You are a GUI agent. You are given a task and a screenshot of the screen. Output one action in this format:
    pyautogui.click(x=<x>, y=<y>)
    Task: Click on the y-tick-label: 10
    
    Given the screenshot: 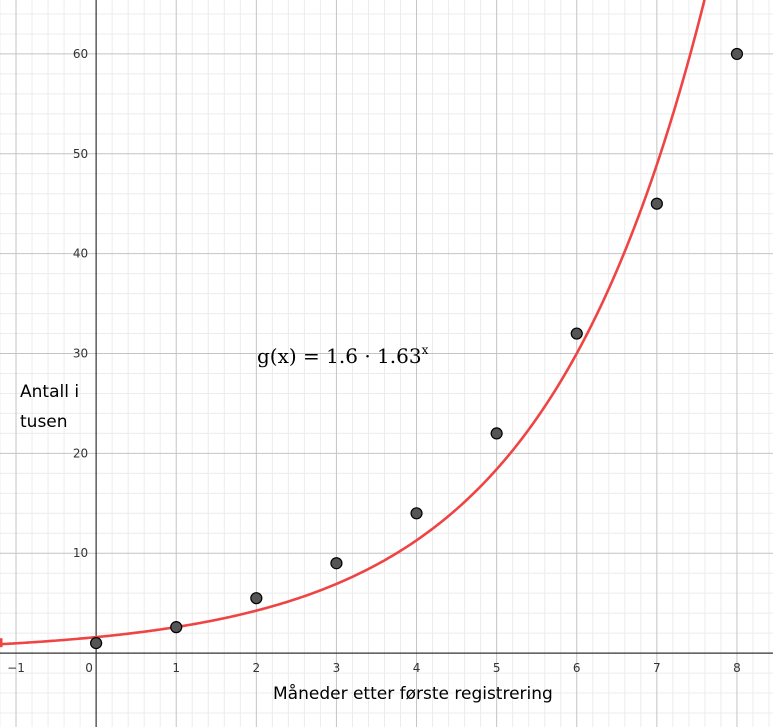 What is the action you would take?
    pyautogui.click(x=80, y=553)
    